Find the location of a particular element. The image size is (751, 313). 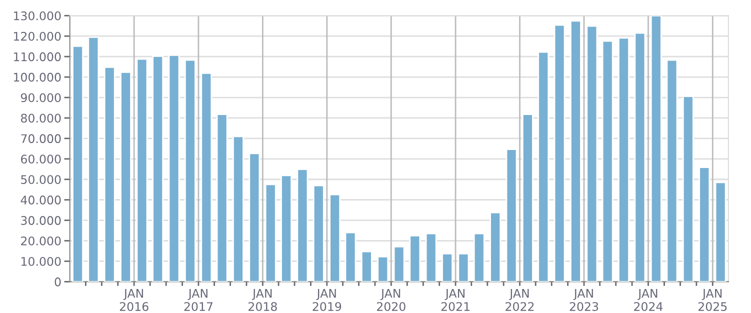

y-tick-label: 10.000 is located at coordinates (41, 261).